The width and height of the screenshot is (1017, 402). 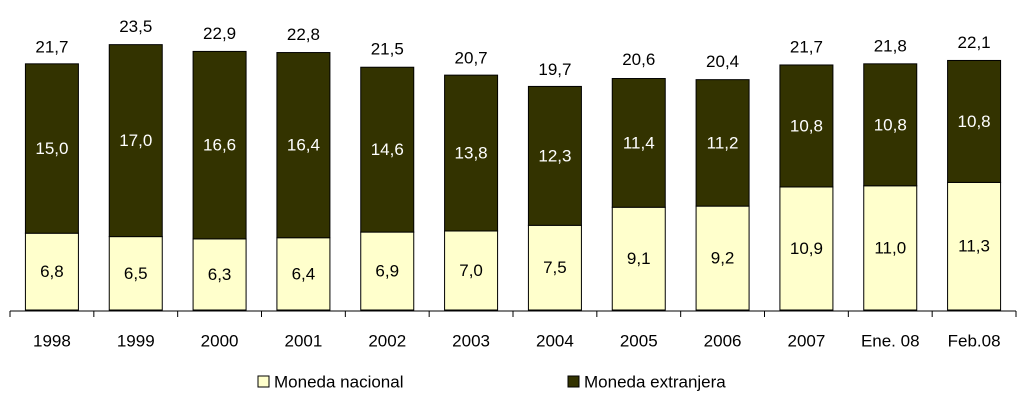 I want to click on value-label: 12,3, so click(x=554, y=155).